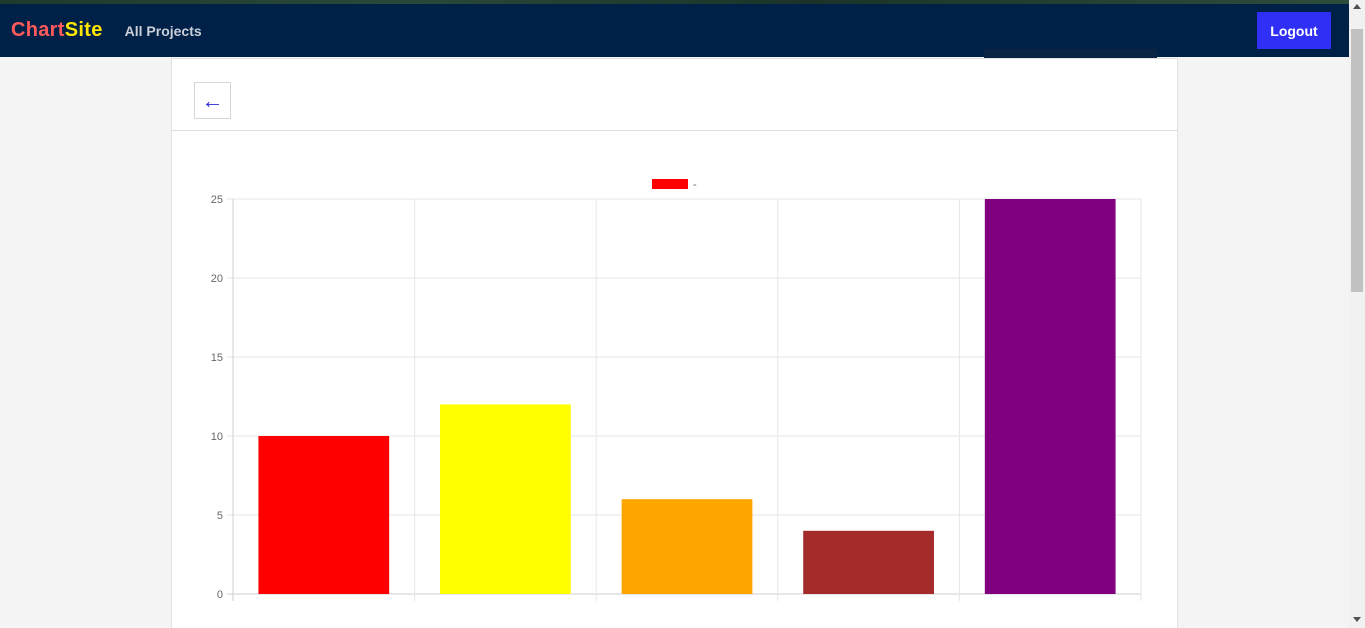 The height and width of the screenshot is (628, 1365). What do you see at coordinates (1357, 619) in the screenshot?
I see `scroll-down-arrow-icon` at bounding box center [1357, 619].